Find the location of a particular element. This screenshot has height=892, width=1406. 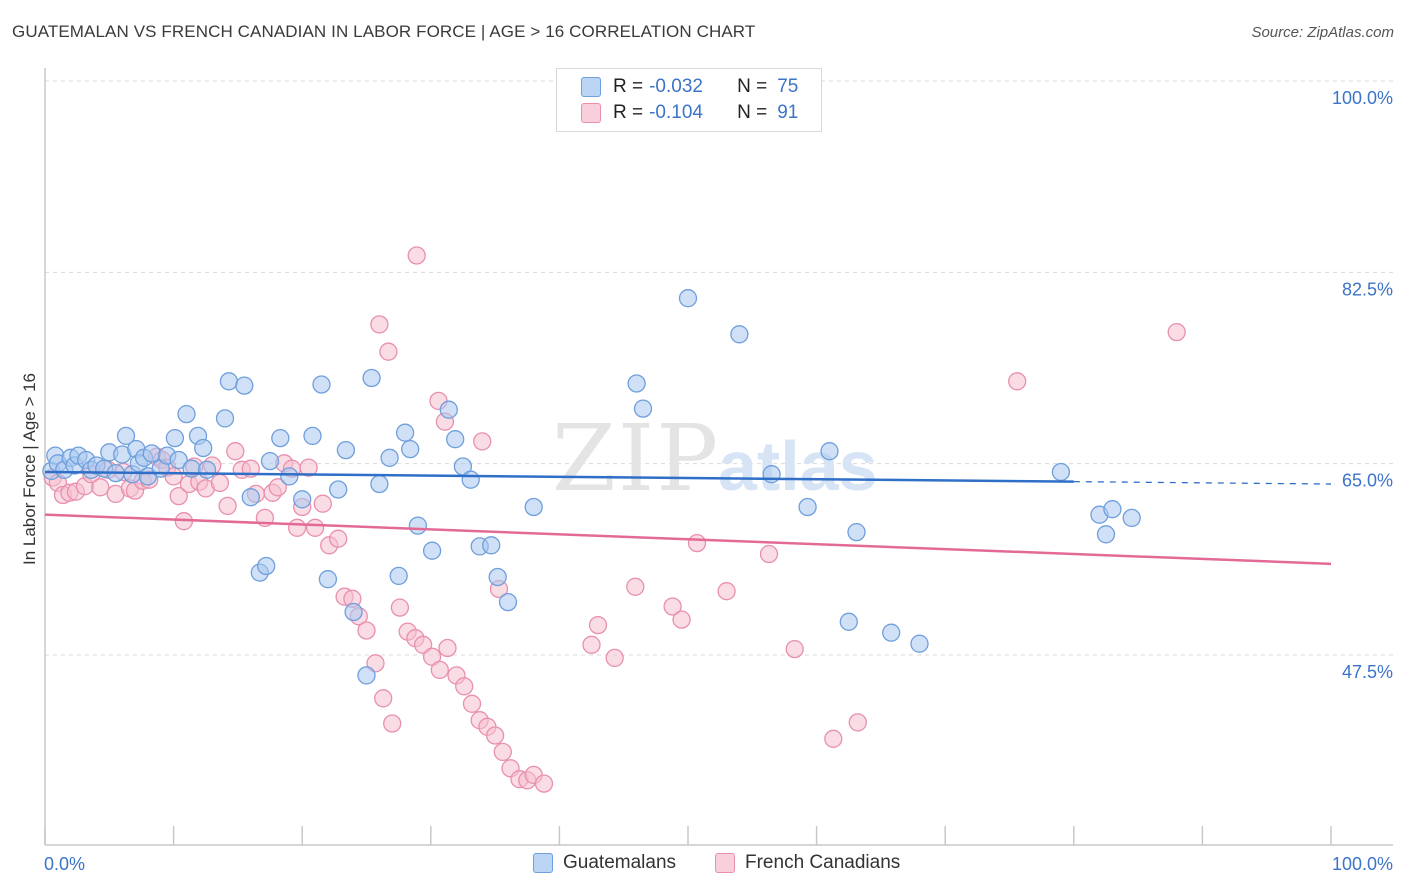

legend-n-value: 91 is located at coordinates (788, 112).